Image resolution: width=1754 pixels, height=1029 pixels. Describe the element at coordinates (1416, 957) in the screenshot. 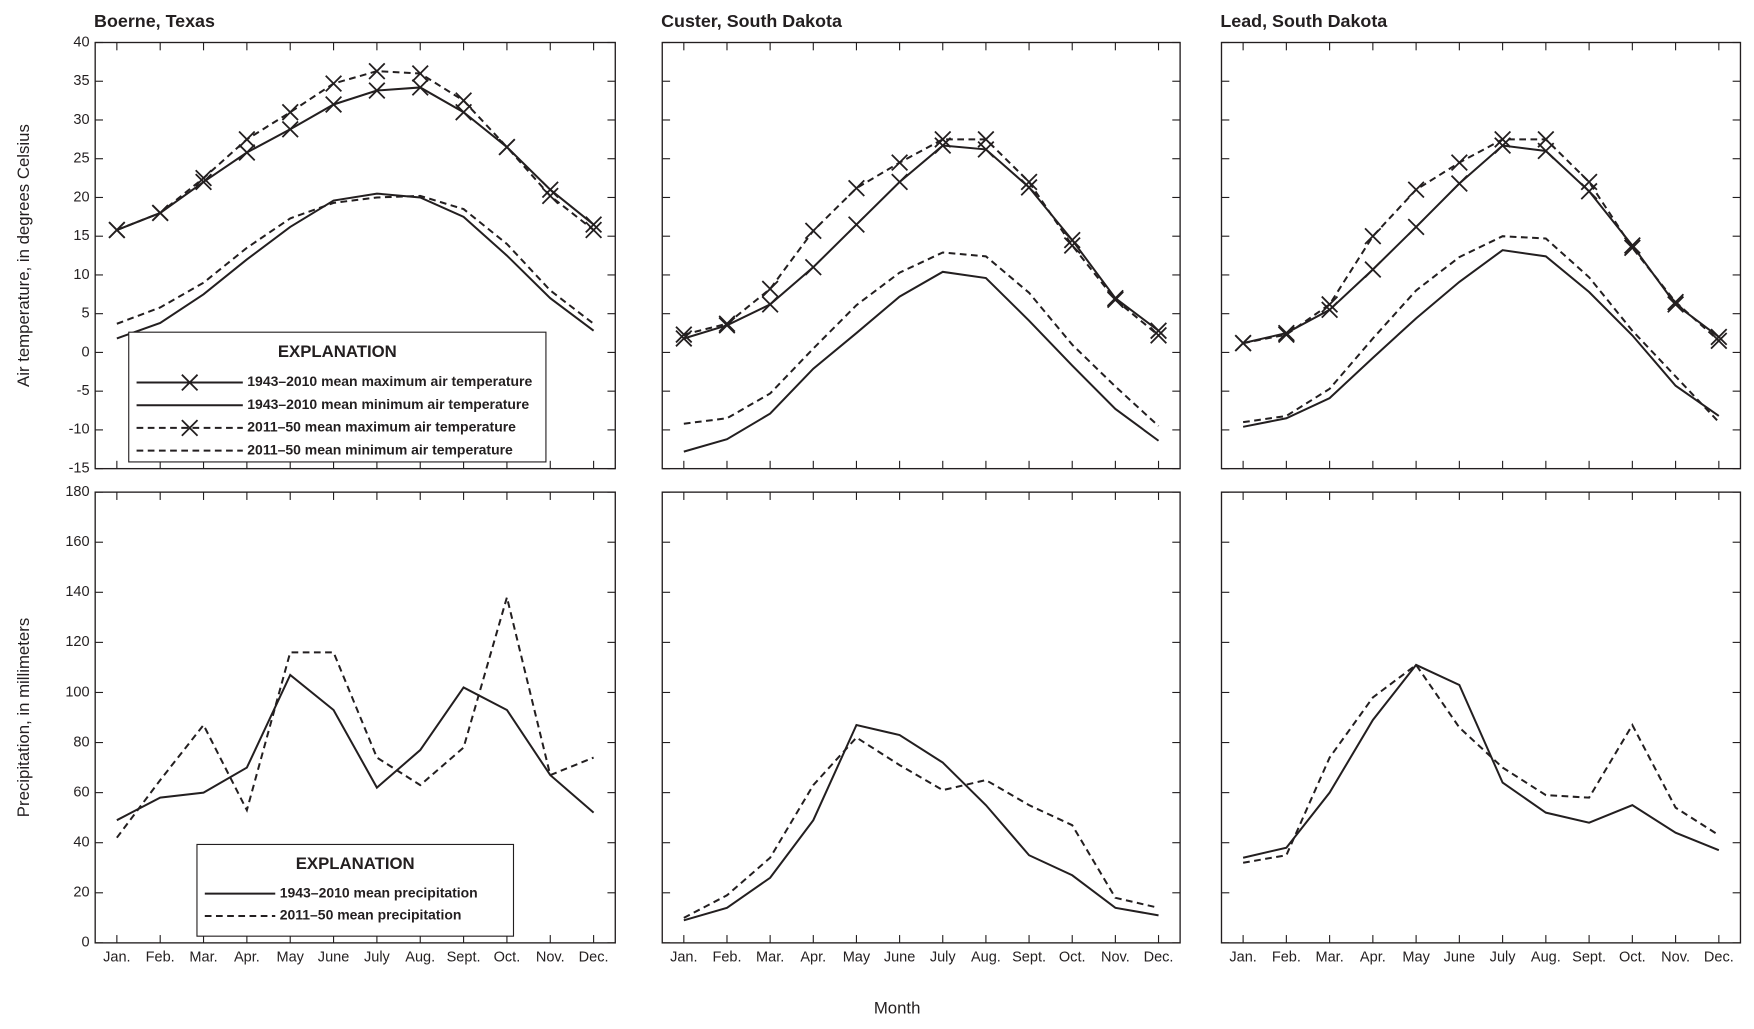

I see `x-tick-label: May` at that location.